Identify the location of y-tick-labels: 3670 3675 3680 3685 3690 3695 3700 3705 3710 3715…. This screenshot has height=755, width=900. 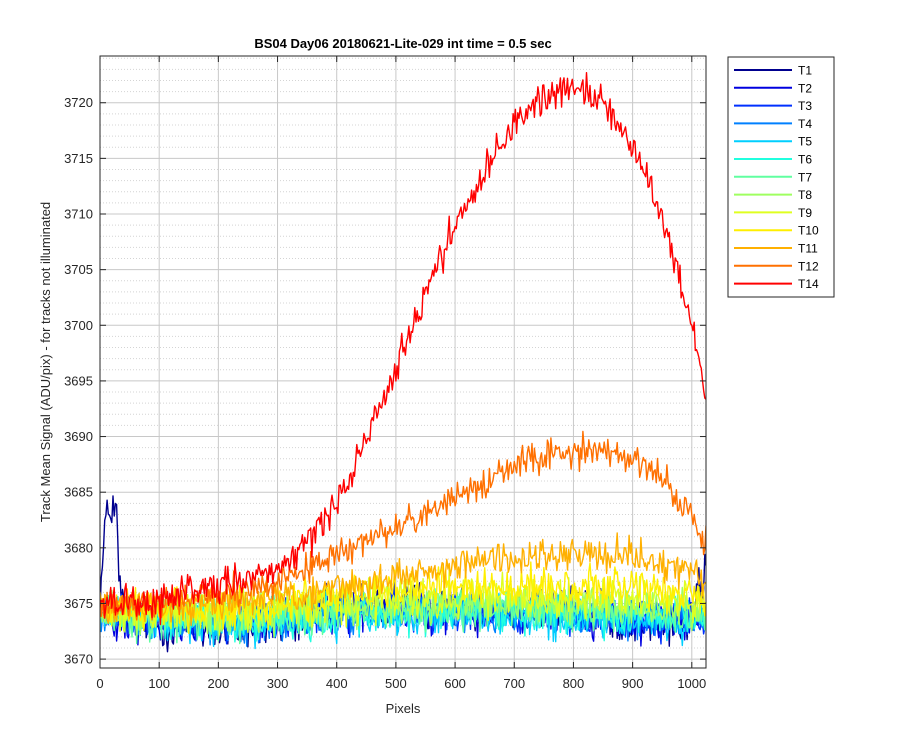
(78, 380).